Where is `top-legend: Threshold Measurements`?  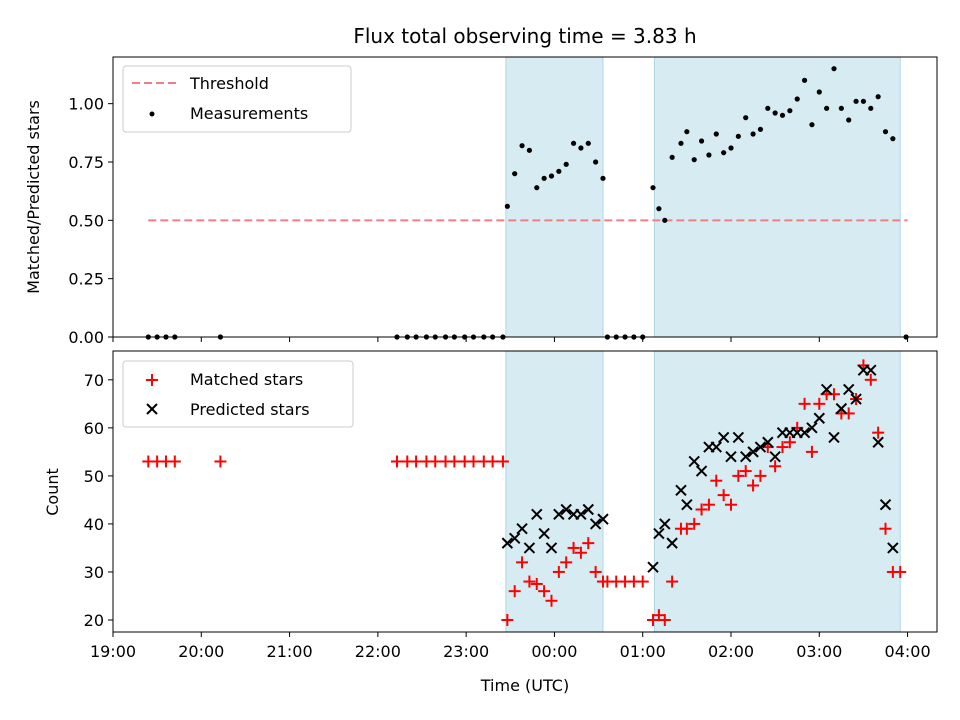 top-legend: Threshold Measurements is located at coordinates (237, 99).